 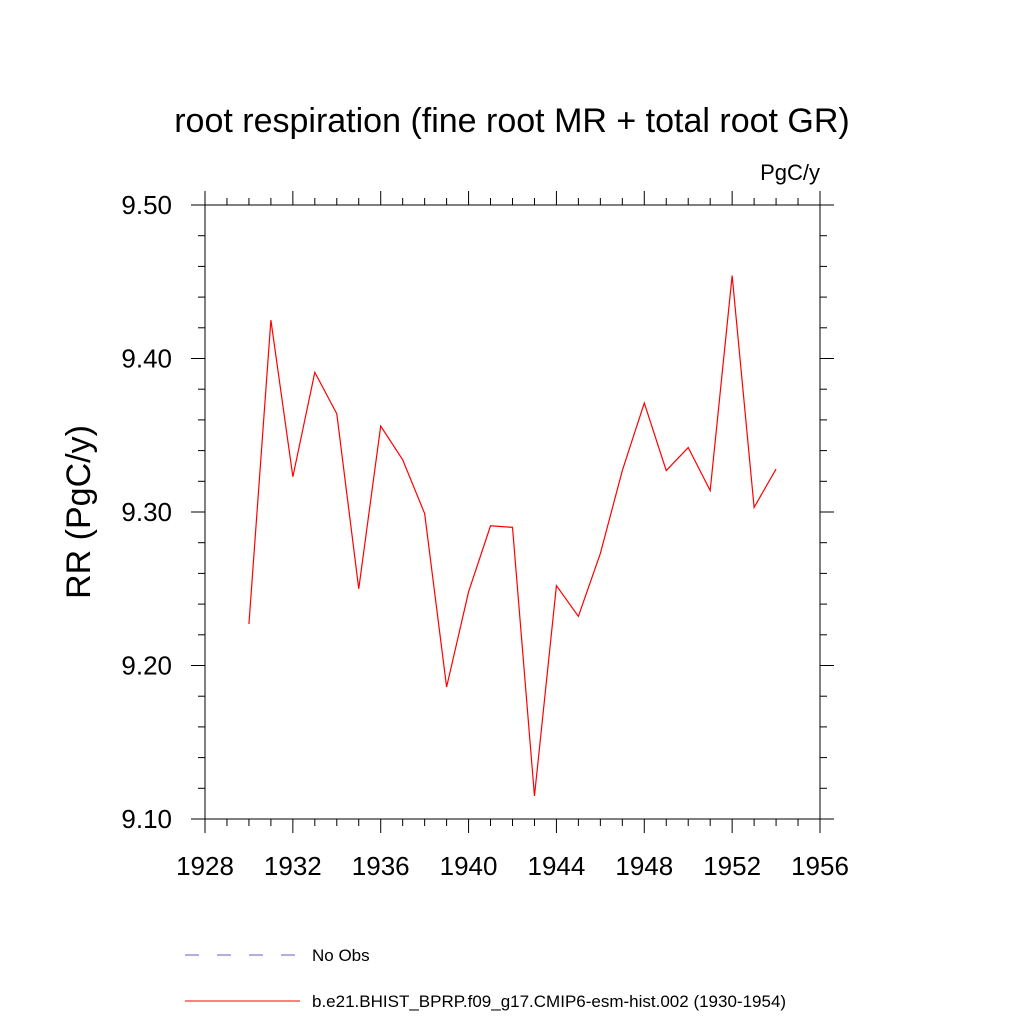 What do you see at coordinates (205, 866) in the screenshot?
I see `x-tick-label: 1928` at bounding box center [205, 866].